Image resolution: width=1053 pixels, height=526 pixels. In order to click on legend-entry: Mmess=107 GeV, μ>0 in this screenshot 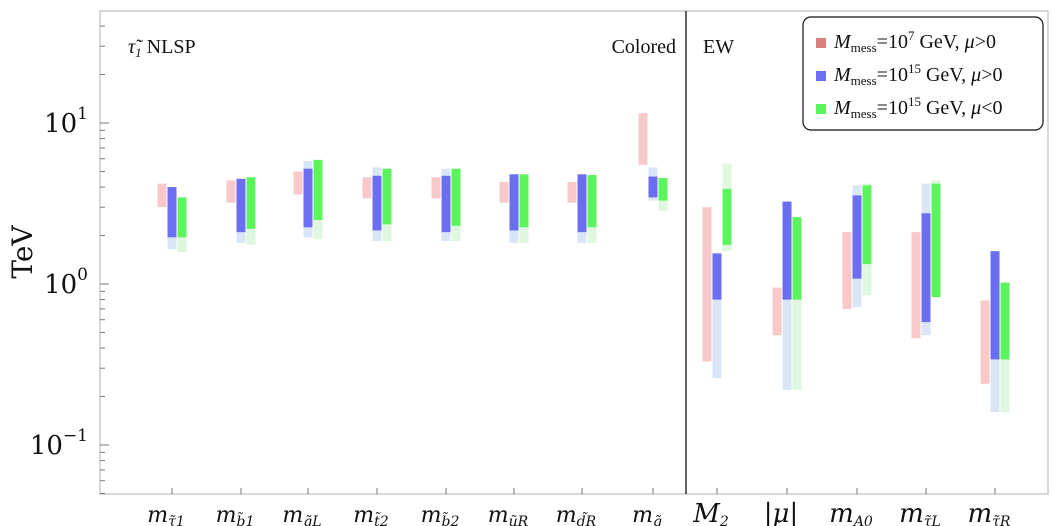, I will do `click(914, 41)`.